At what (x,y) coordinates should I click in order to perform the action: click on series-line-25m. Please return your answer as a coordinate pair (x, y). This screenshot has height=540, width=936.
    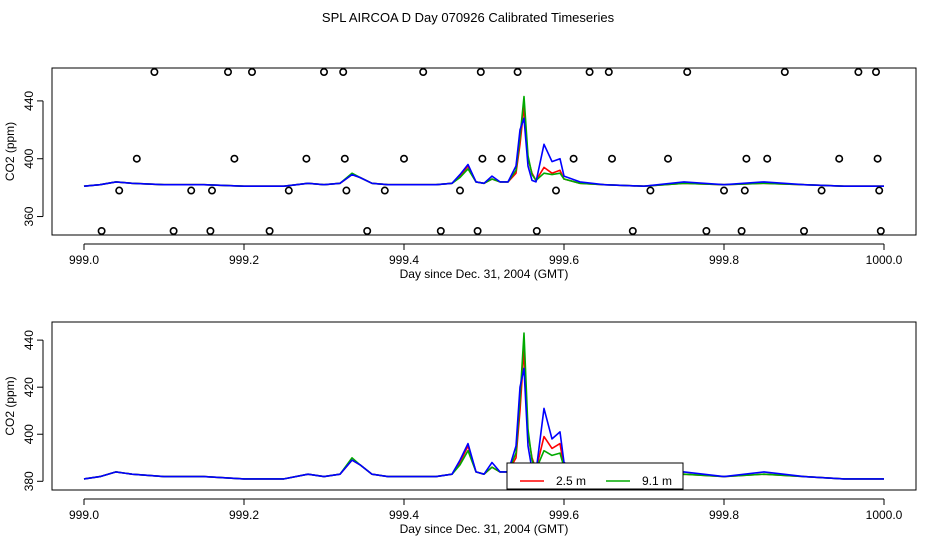
    Looking at the image, I should click on (483, 146).